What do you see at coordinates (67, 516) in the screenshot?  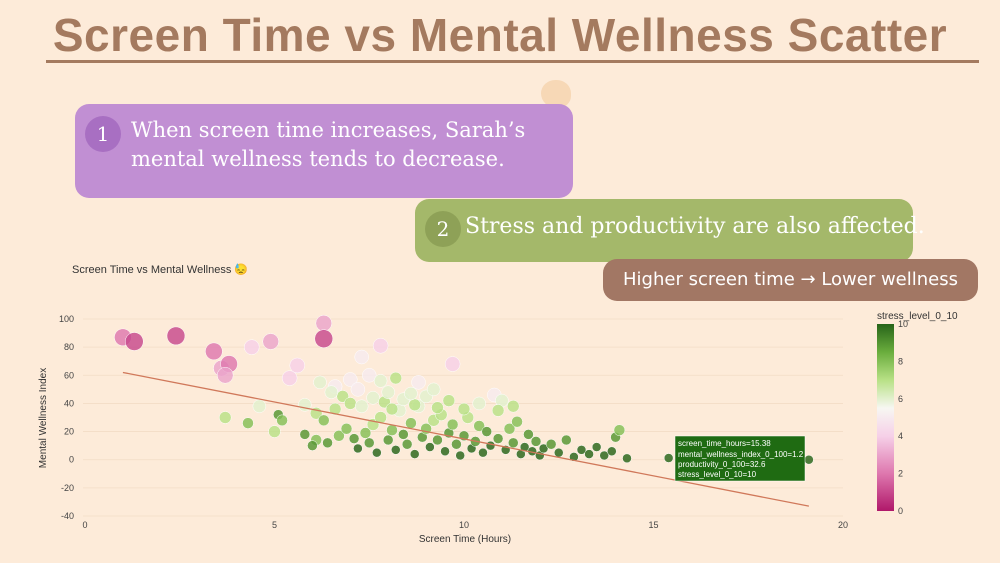 I see `y-tick-label: -40` at bounding box center [67, 516].